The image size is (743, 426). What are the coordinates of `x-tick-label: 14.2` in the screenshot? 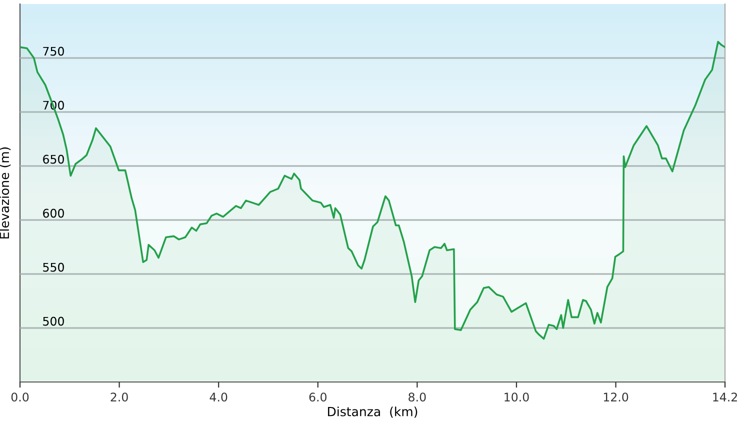 It's located at (725, 397).